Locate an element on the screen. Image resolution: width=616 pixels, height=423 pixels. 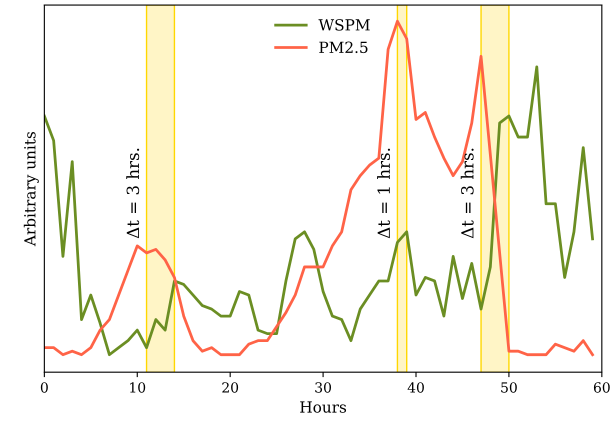
x-tick-label: 50 is located at coordinates (509, 387).